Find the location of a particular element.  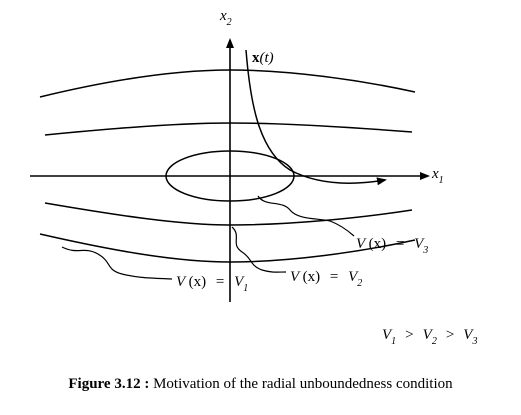

x1-axis-label: x1 is located at coordinates (437, 176).